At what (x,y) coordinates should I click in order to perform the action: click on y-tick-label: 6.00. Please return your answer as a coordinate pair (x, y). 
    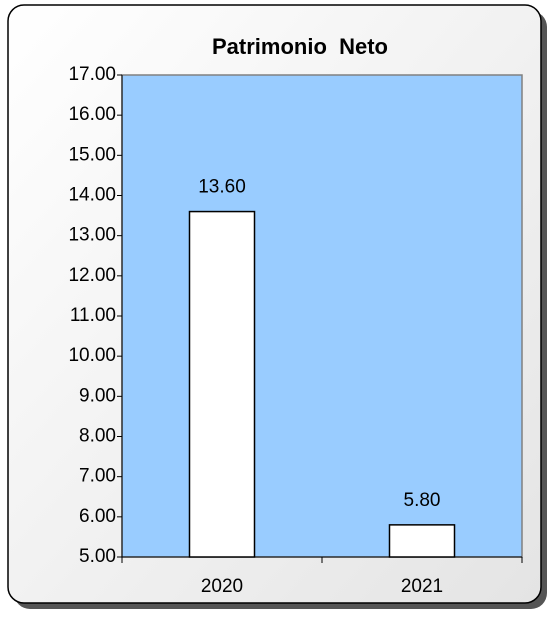
    Looking at the image, I should click on (97, 516).